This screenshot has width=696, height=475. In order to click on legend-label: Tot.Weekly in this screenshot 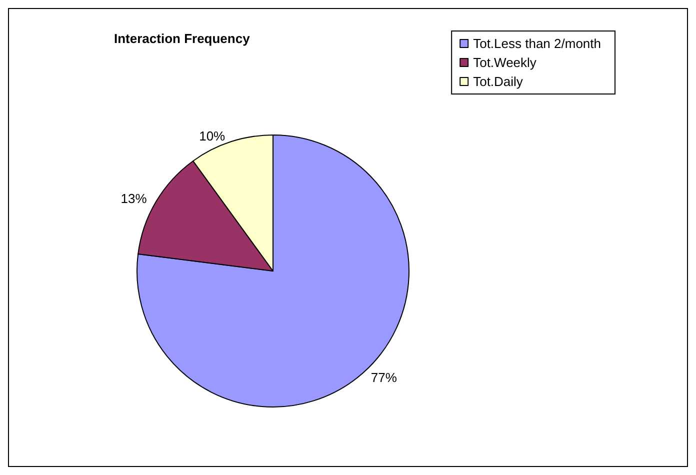, I will do `click(505, 62)`.